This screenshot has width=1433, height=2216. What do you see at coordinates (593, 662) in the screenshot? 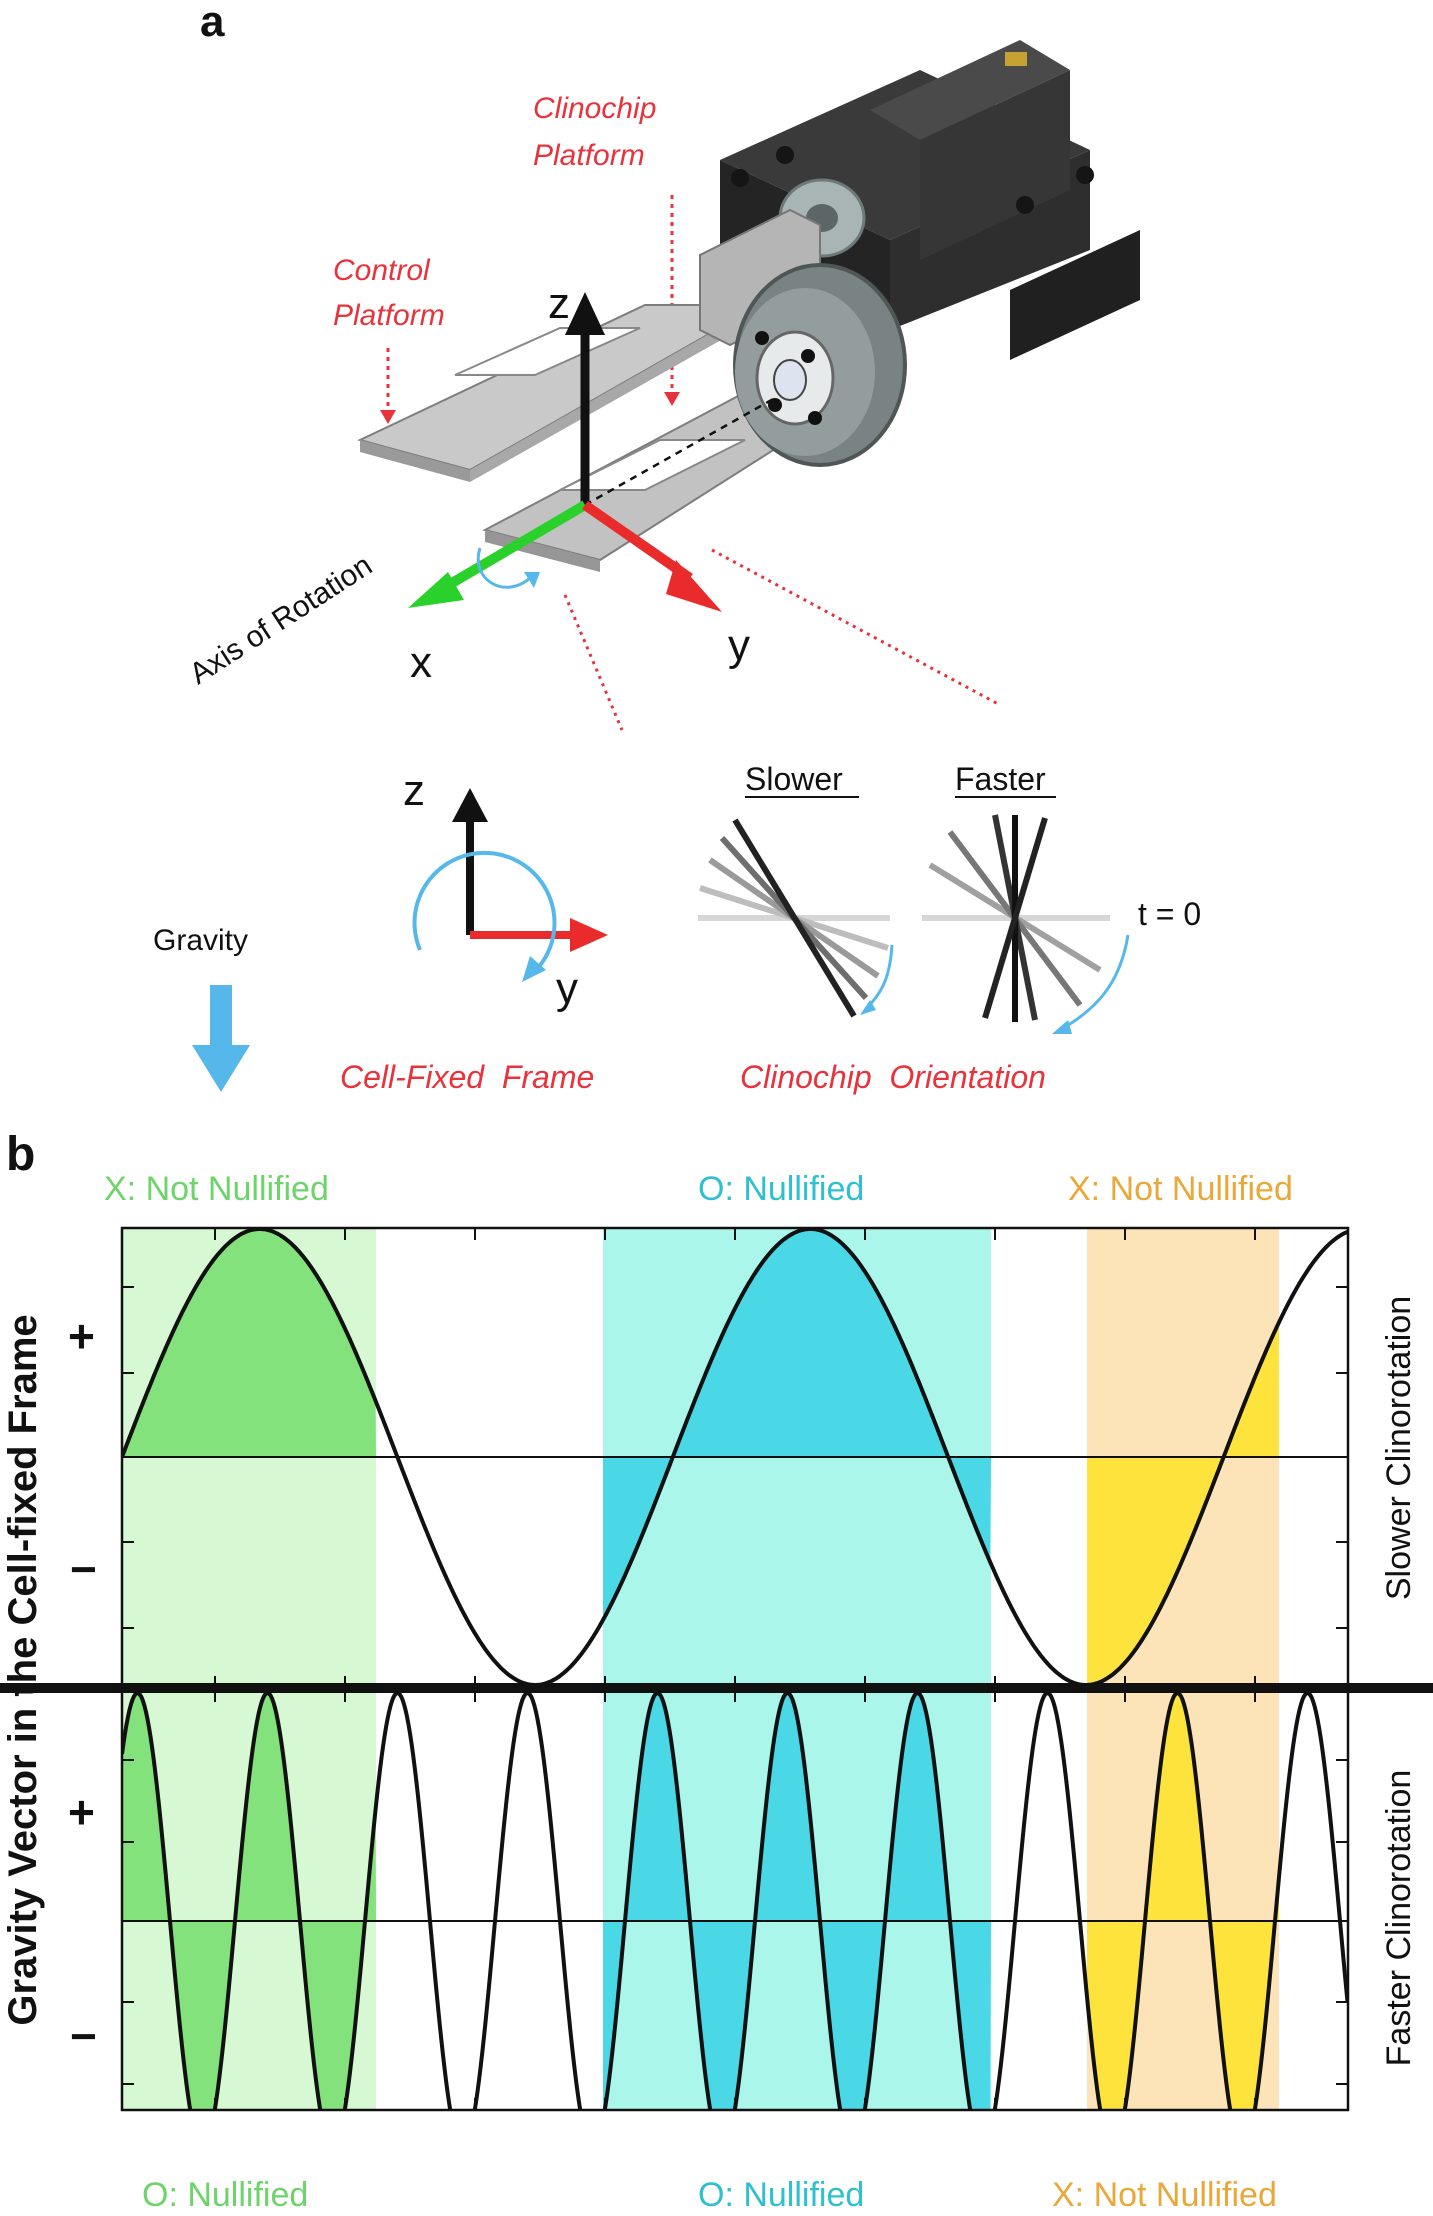
I see `zoom-line-left` at bounding box center [593, 662].